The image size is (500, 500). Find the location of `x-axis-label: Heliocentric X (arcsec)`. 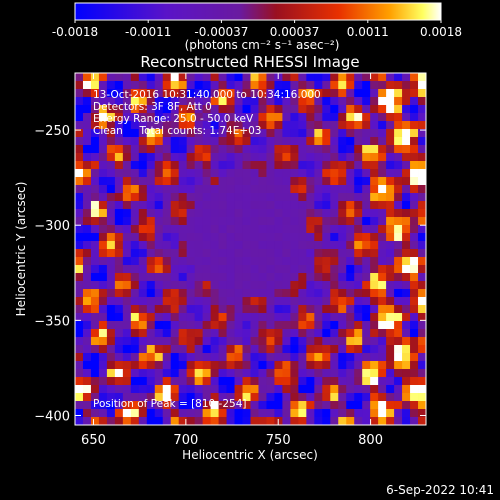

x-axis-label: Heliocentric X (arcsec) is located at coordinates (250, 455).